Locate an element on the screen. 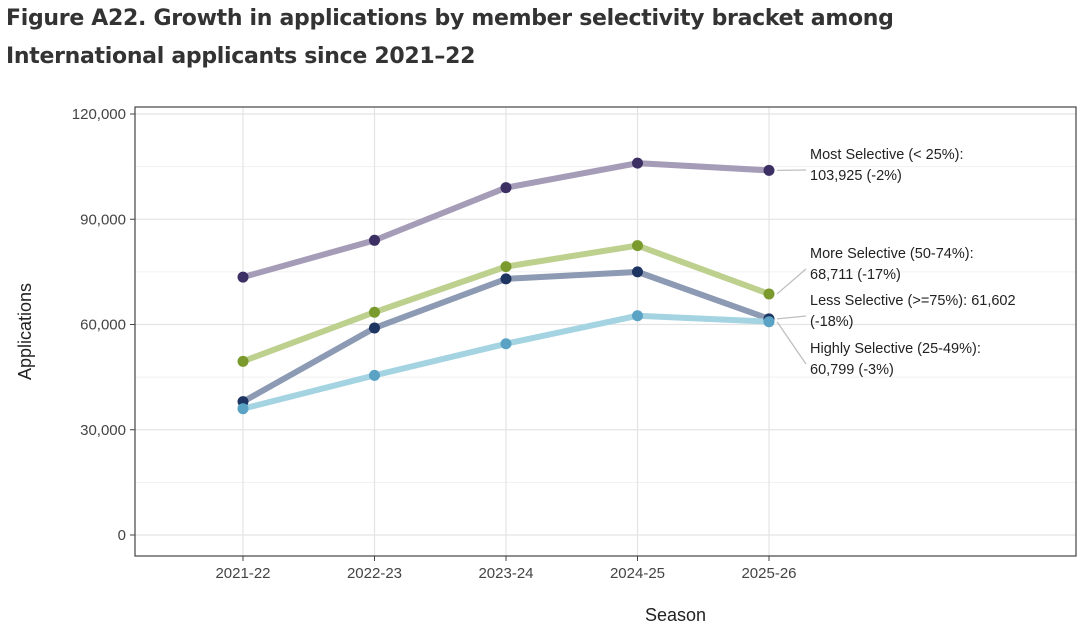 Image resolution: width=1080 pixels, height=625 pixels. y-axis: 0 30,000 60,000 90,000 120,000 is located at coordinates (103, 325).